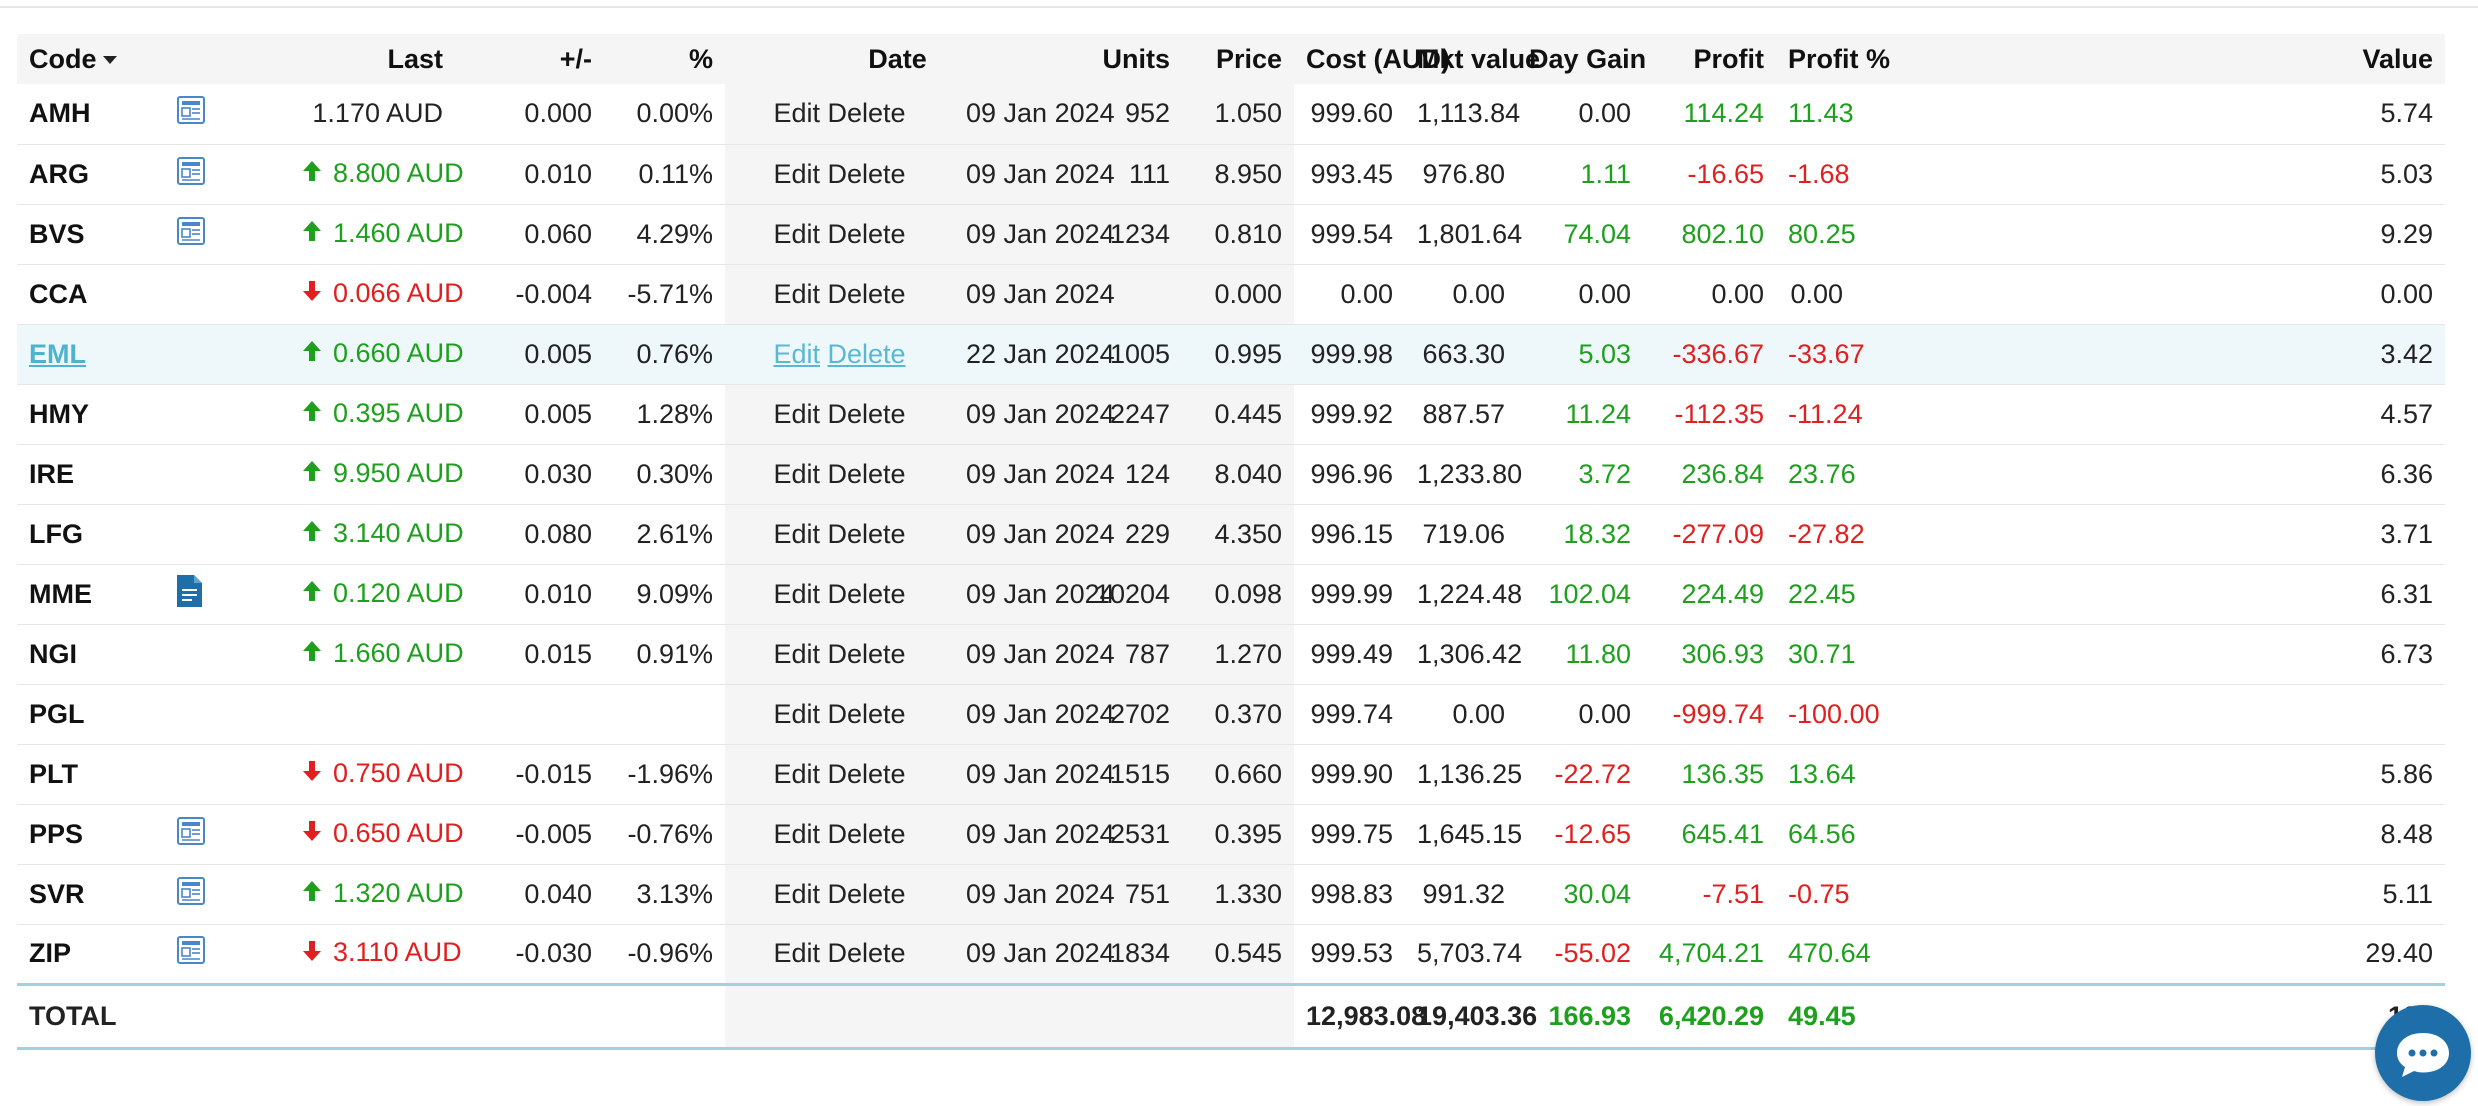 This screenshot has width=2478, height=1106. What do you see at coordinates (1833, 59) in the screenshot?
I see `column-header-profit-pct: Profit %` at bounding box center [1833, 59].